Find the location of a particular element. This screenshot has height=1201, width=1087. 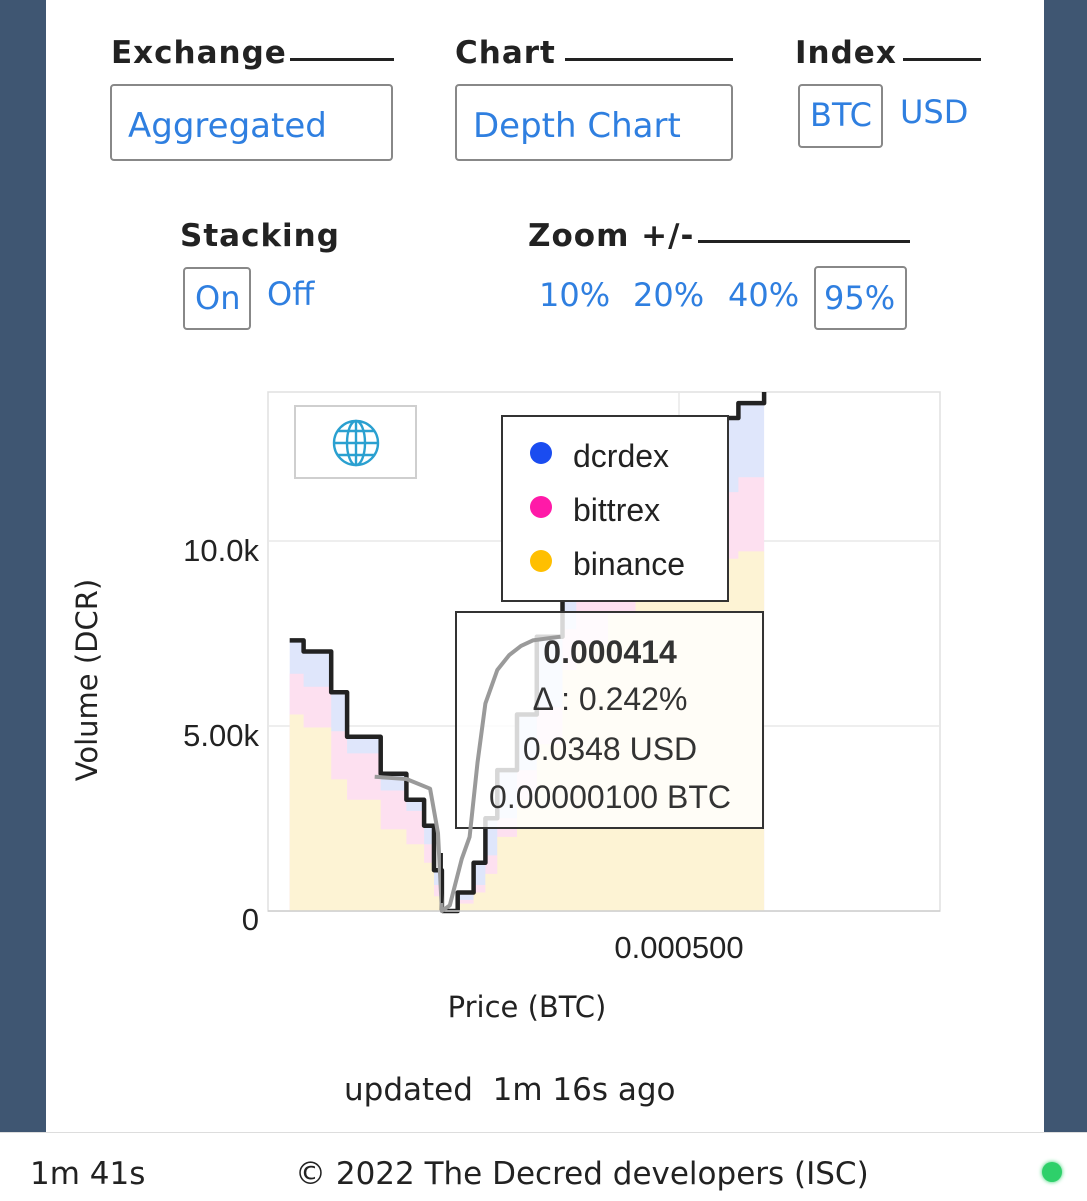

zoom-option-40: 40% is located at coordinates (764, 295).